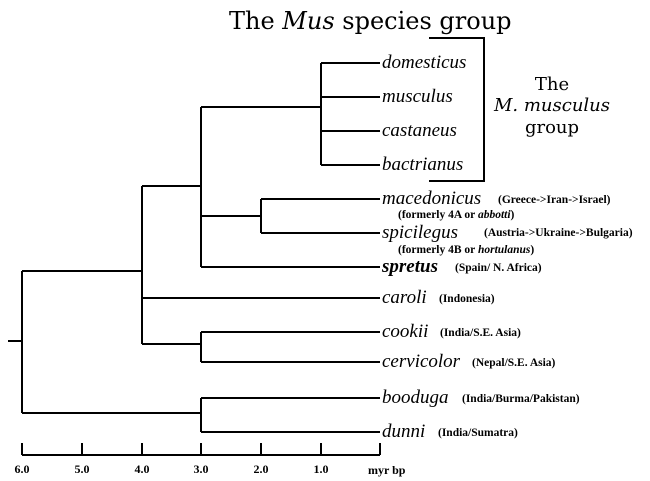 This screenshot has height=481, width=650. What do you see at coordinates (456, 215) in the screenshot?
I see `note-macedonicus: (formerly 4A or abbotti)` at bounding box center [456, 215].